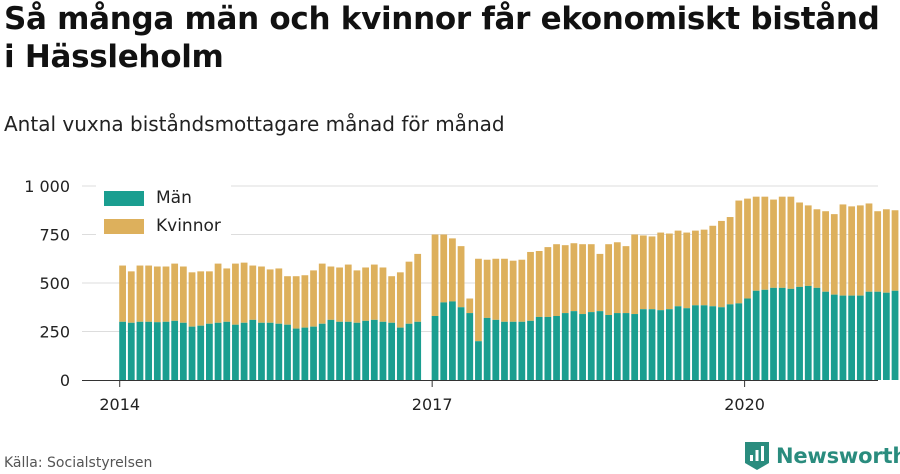  Describe the element at coordinates (124, 226) in the screenshot. I see `legend-swatch-women` at that location.